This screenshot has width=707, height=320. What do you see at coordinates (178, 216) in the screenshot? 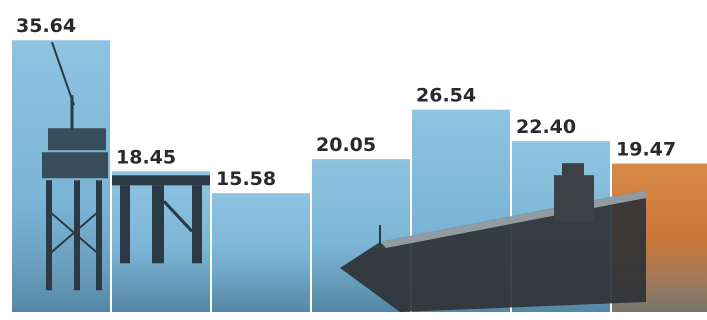
I see `jetty-brace` at bounding box center [178, 216].